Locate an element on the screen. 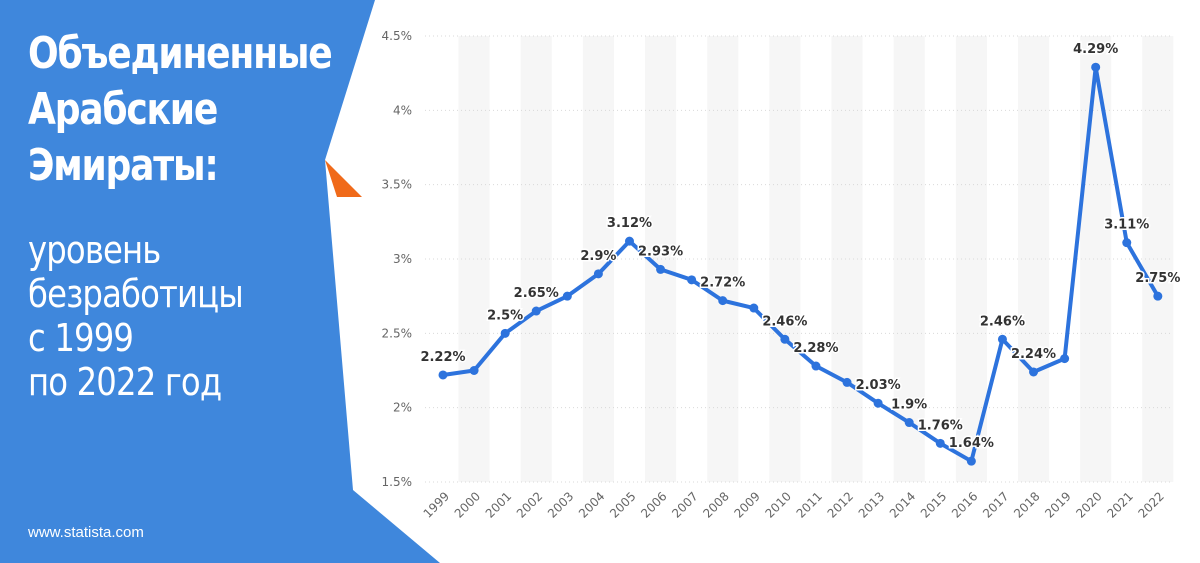 Image resolution: width=1200 pixels, height=563 pixels. x-tick-label: 2000 is located at coordinates (467, 504).